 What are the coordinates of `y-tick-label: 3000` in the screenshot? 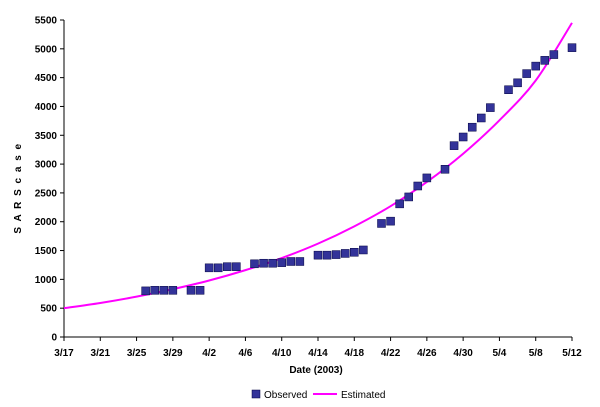 It's located at (46, 165).